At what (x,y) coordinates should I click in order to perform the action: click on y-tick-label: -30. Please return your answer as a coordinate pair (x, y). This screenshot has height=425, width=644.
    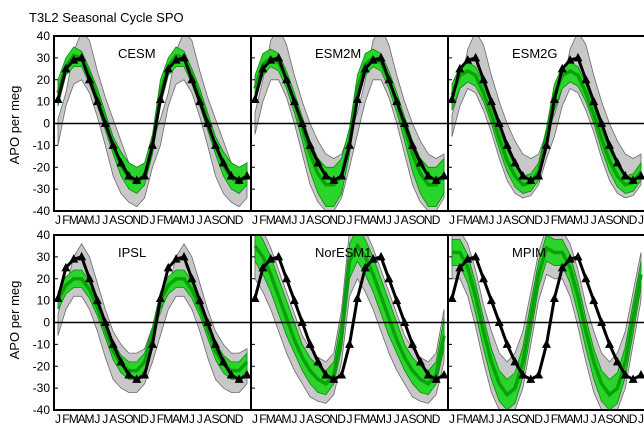
    Looking at the image, I should click on (42, 189).